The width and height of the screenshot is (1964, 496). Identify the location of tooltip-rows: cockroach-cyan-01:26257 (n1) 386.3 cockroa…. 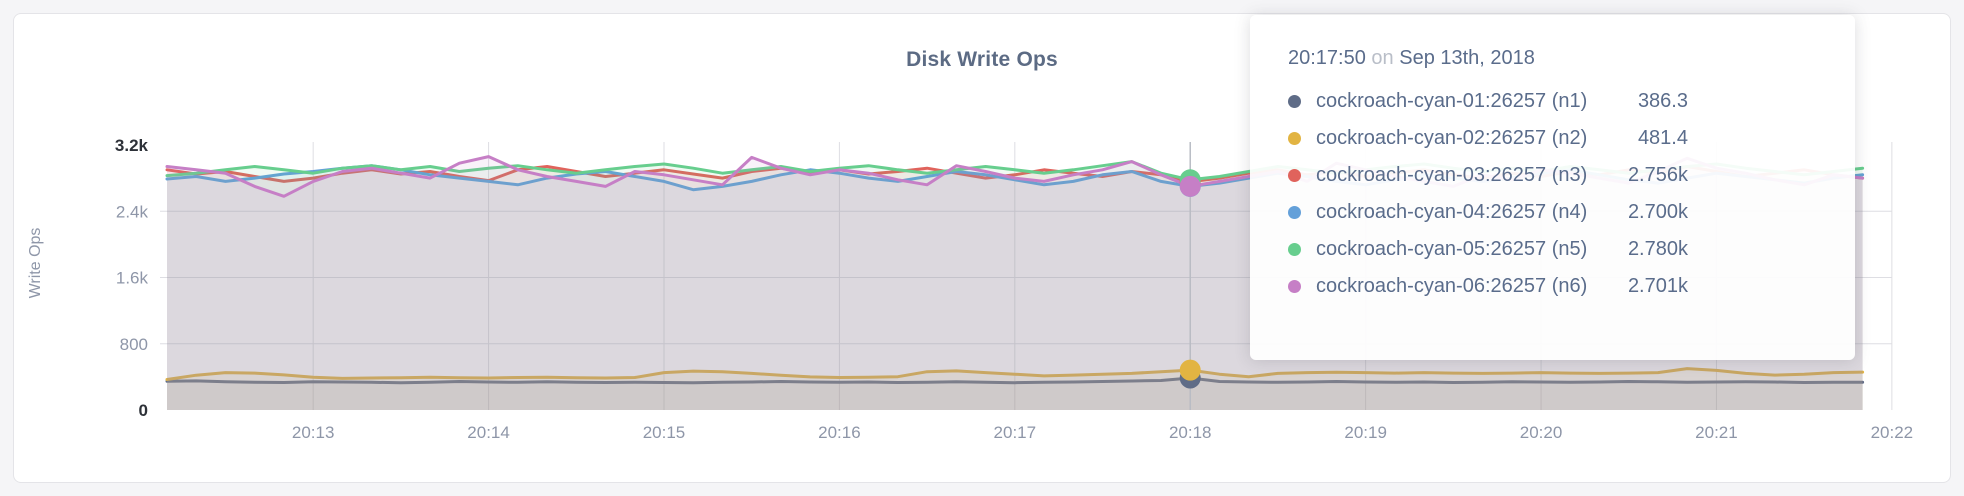
(1571, 194).